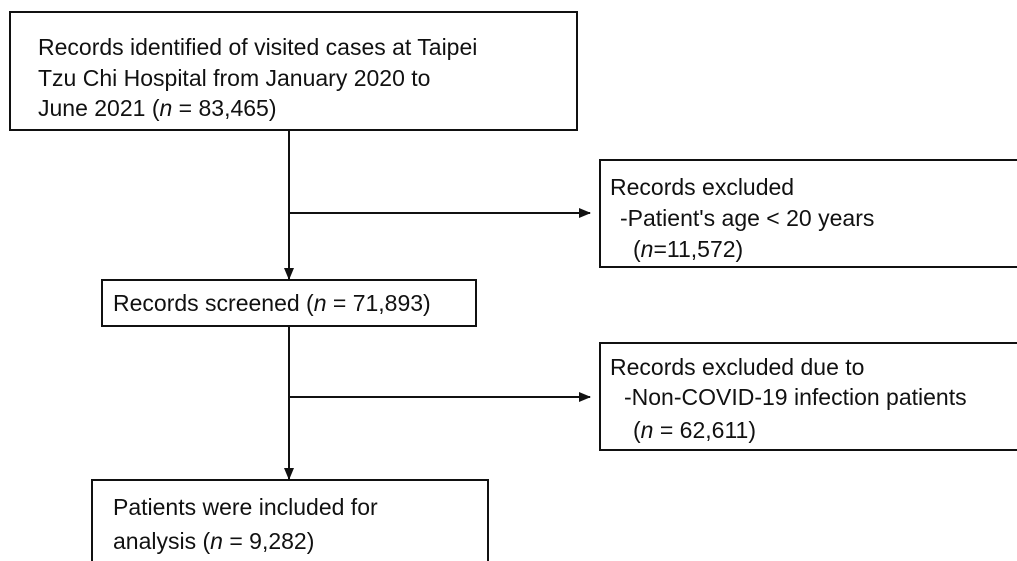 This screenshot has height=561, width=1017. Describe the element at coordinates (379, 303) in the screenshot. I see `count: = 71,893)` at that location.